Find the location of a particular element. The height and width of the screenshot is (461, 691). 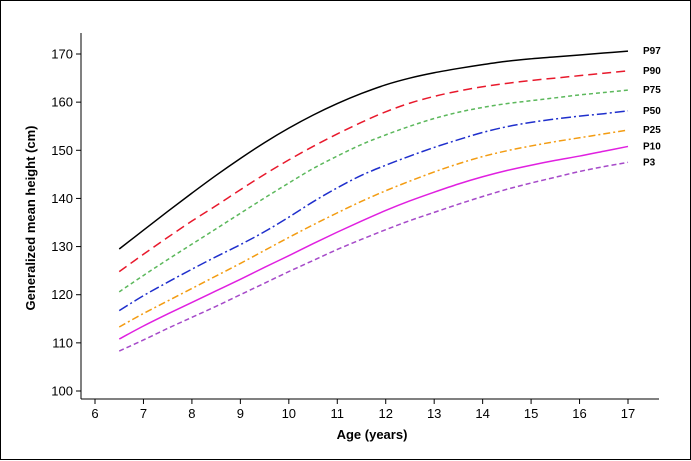

series-label-p97: P97 is located at coordinates (652, 51).